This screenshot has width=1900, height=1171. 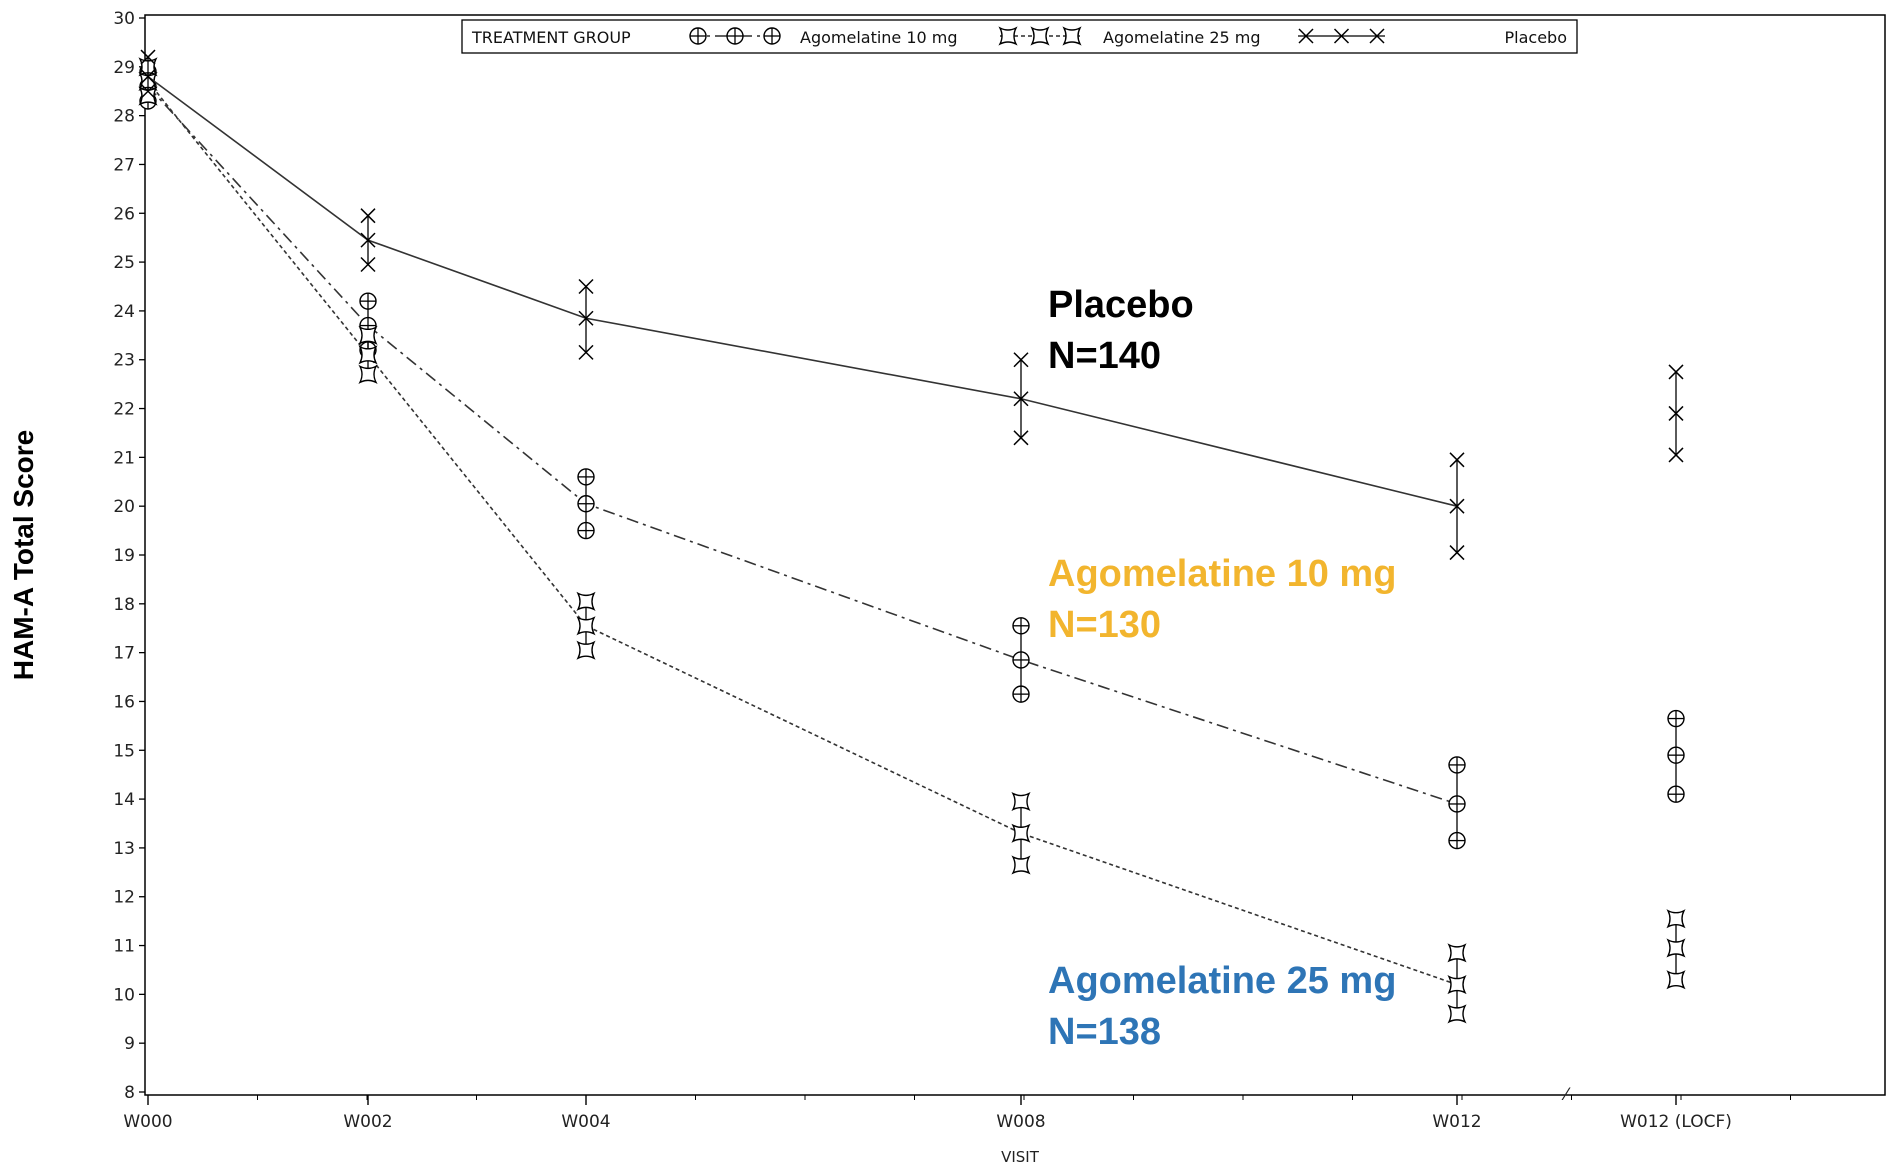 What do you see at coordinates (1222, 1006) in the screenshot?
I see `annotation-agomelatine-25mg: Agomelatine 25 mg N=138` at bounding box center [1222, 1006].